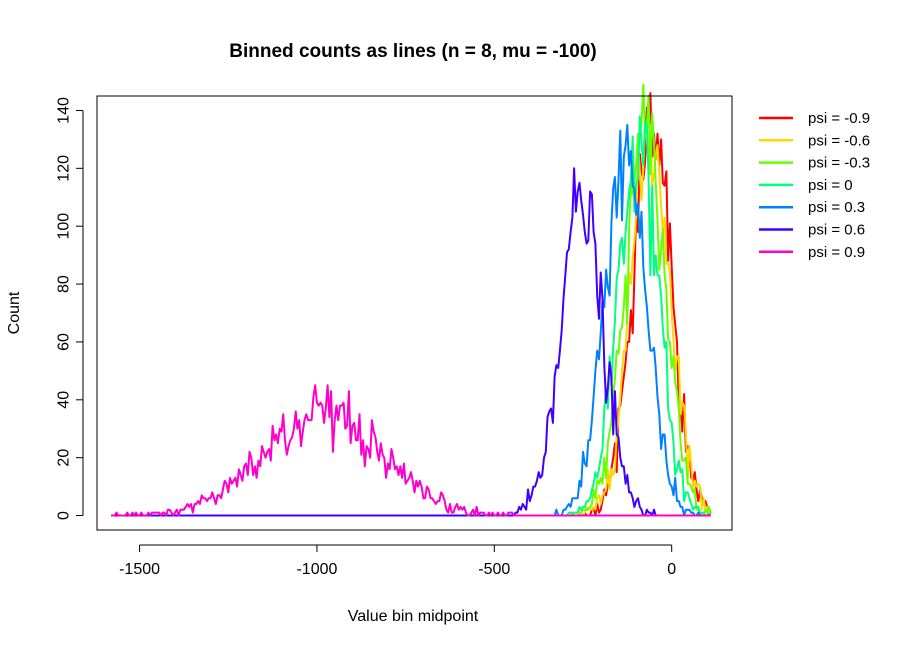 This screenshot has width=900, height=655. What do you see at coordinates (413, 616) in the screenshot?
I see `x-axis-label: Value bin midpoint` at bounding box center [413, 616].